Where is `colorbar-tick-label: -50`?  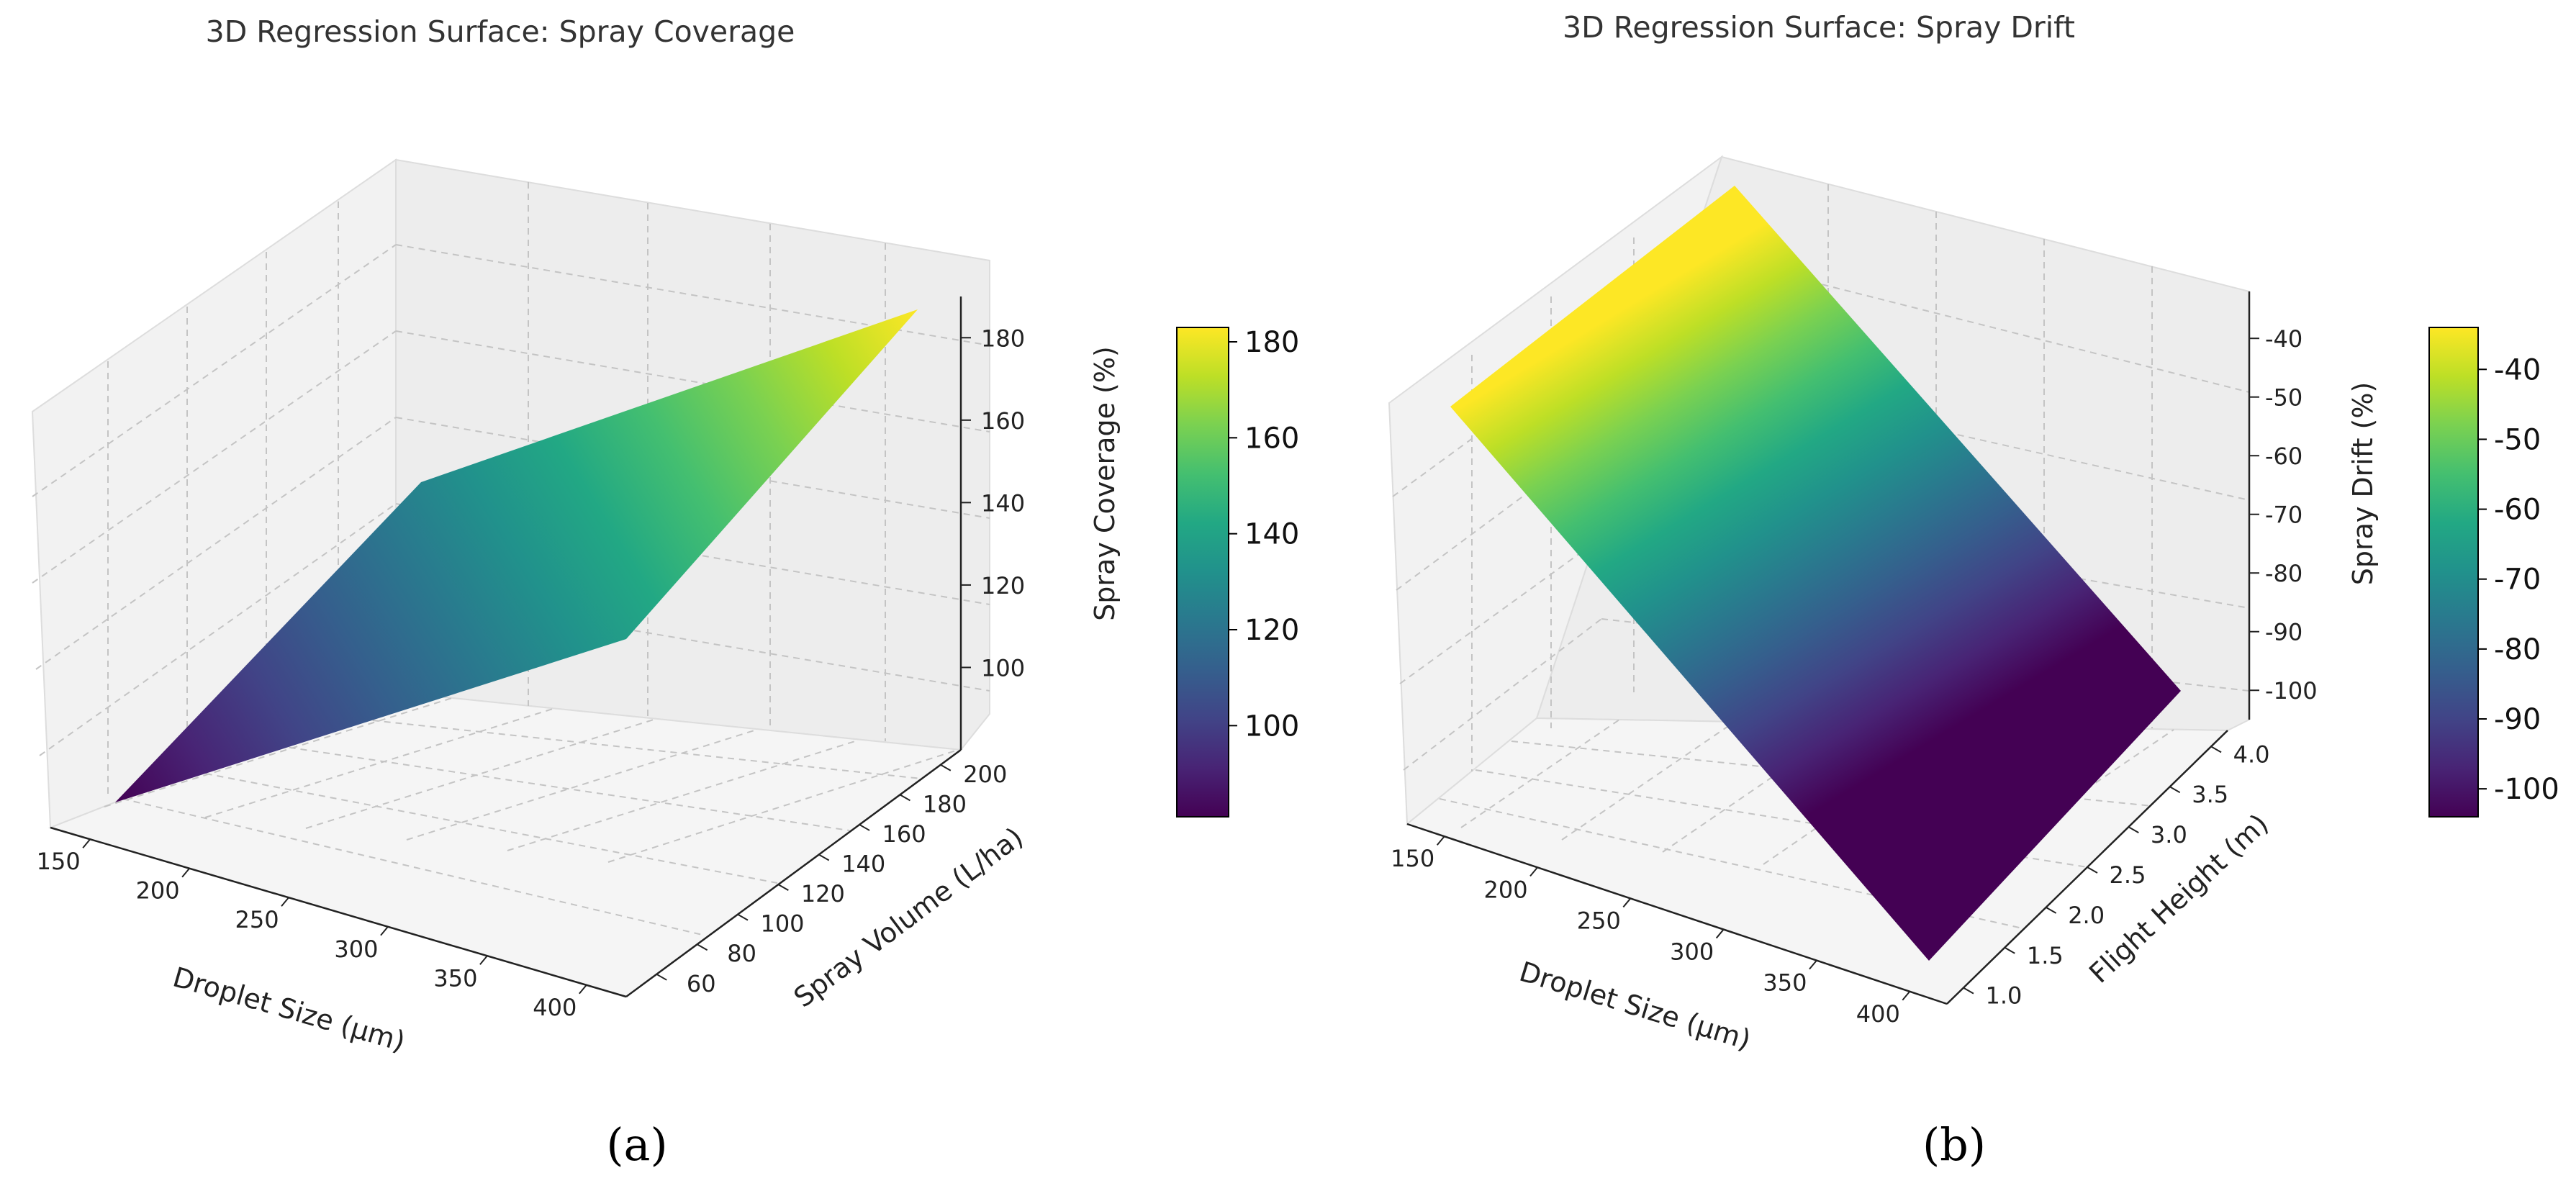
colorbar-tick-label: -50 is located at coordinates (2517, 439).